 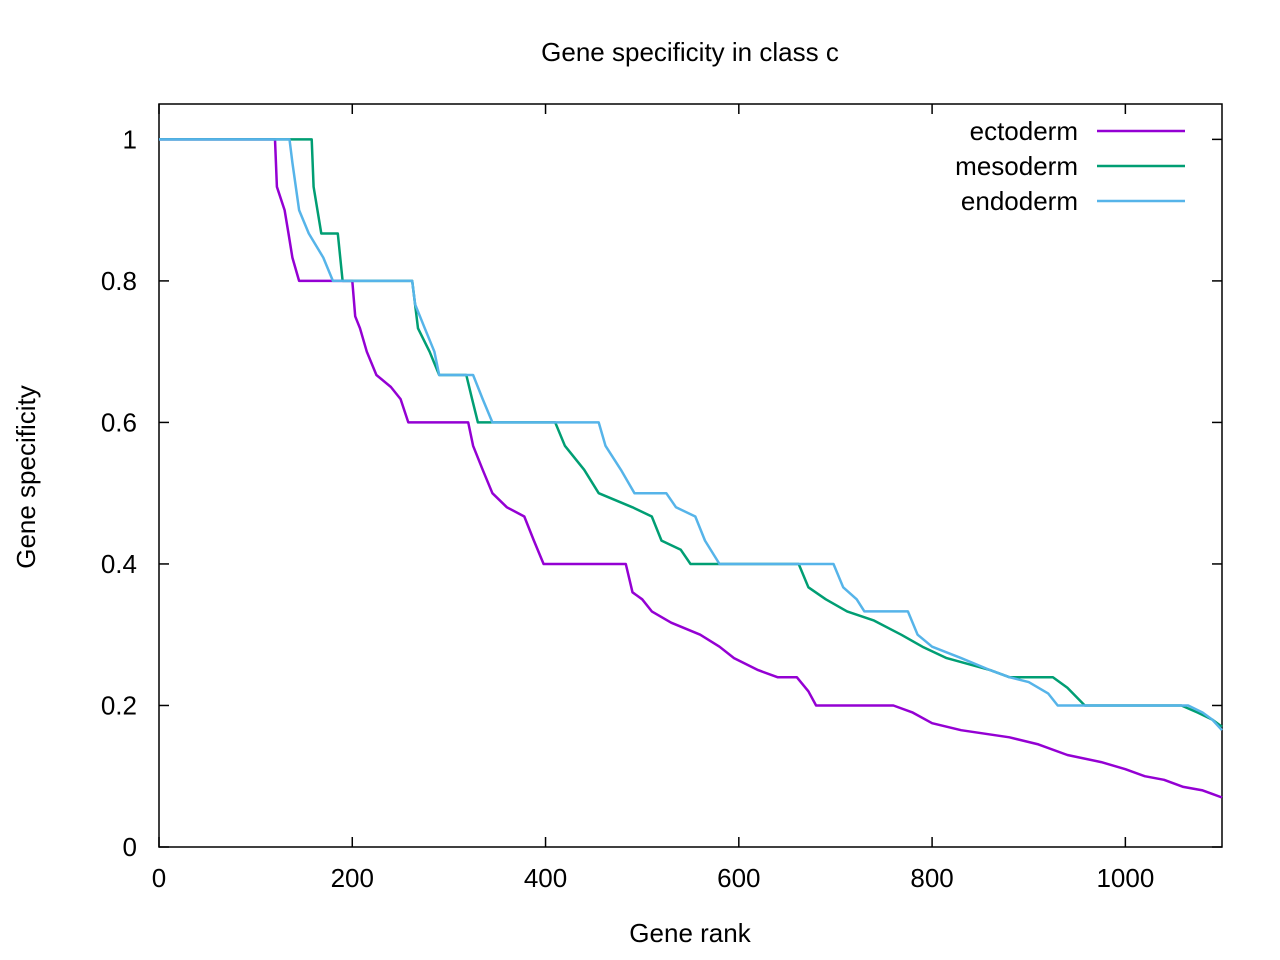 What do you see at coordinates (26, 477) in the screenshot?
I see `y-axis-label: Gene specificity` at bounding box center [26, 477].